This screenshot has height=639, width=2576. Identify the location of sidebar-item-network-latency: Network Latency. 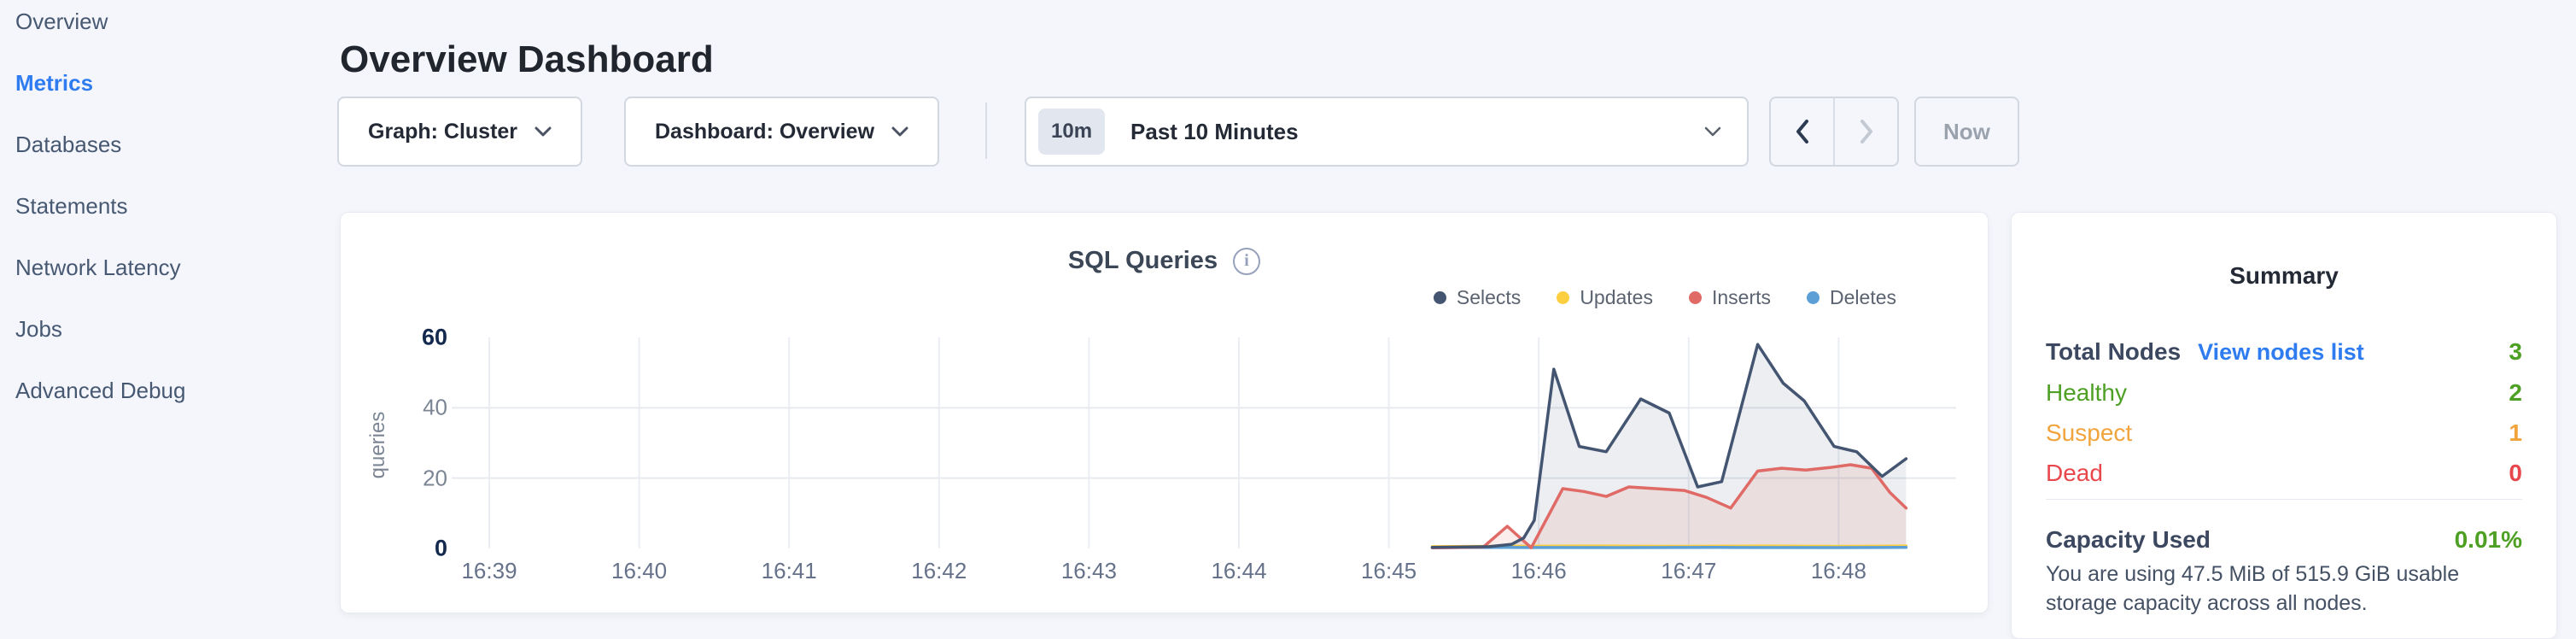
(169, 267).